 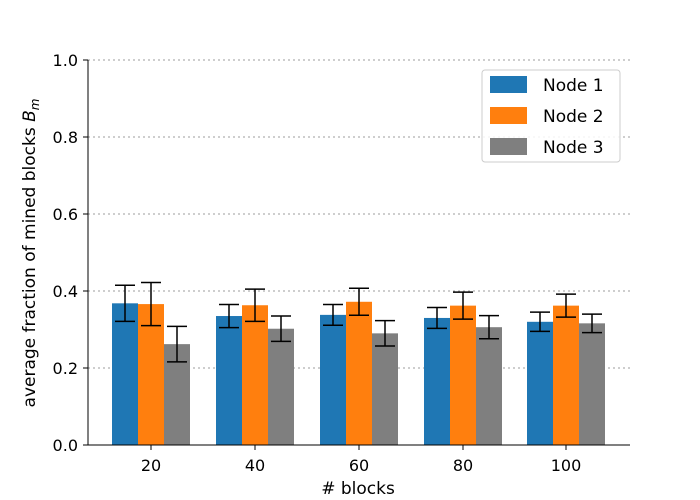 I want to click on legend-label: Node 3, so click(x=573, y=148).